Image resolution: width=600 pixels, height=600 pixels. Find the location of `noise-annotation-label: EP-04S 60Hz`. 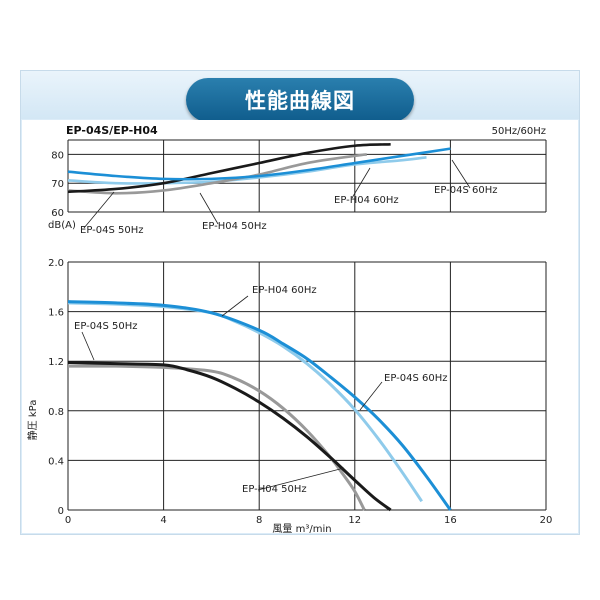

noise-annotation-label: EP-04S 60Hz is located at coordinates (465, 190).